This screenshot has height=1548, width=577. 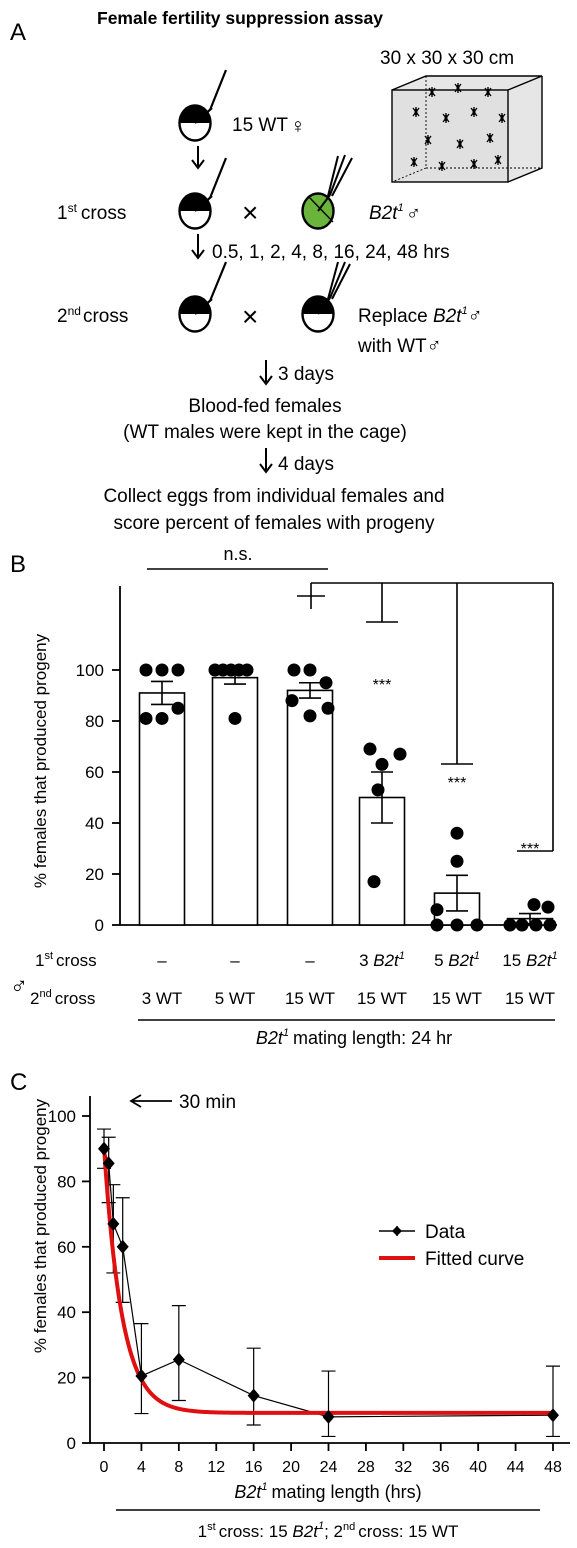 I want to click on mating-length-note: B2t1 mating length: 24 hr, so click(x=354, y=1037).